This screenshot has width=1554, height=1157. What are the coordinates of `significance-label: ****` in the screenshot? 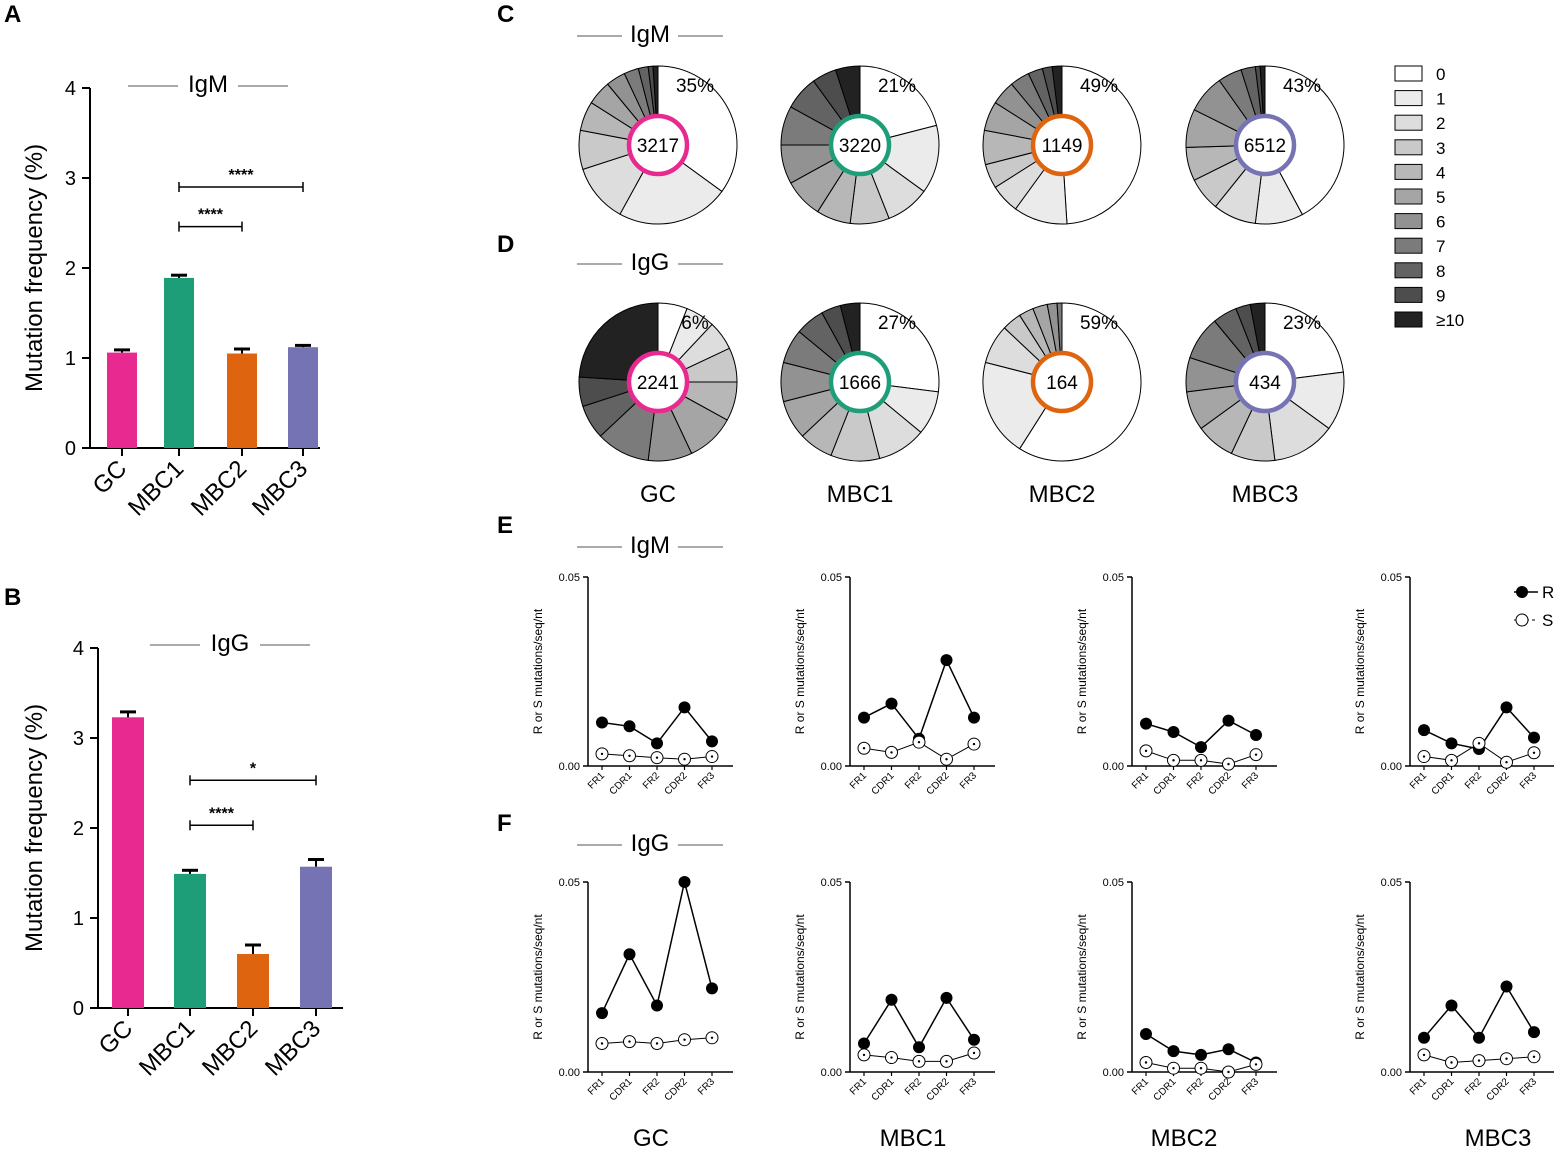 It's located at (222, 813).